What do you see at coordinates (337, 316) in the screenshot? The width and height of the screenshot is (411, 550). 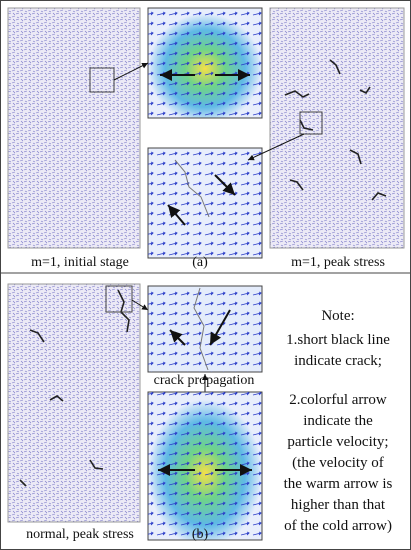 I see `note-title: Note:` at bounding box center [337, 316].